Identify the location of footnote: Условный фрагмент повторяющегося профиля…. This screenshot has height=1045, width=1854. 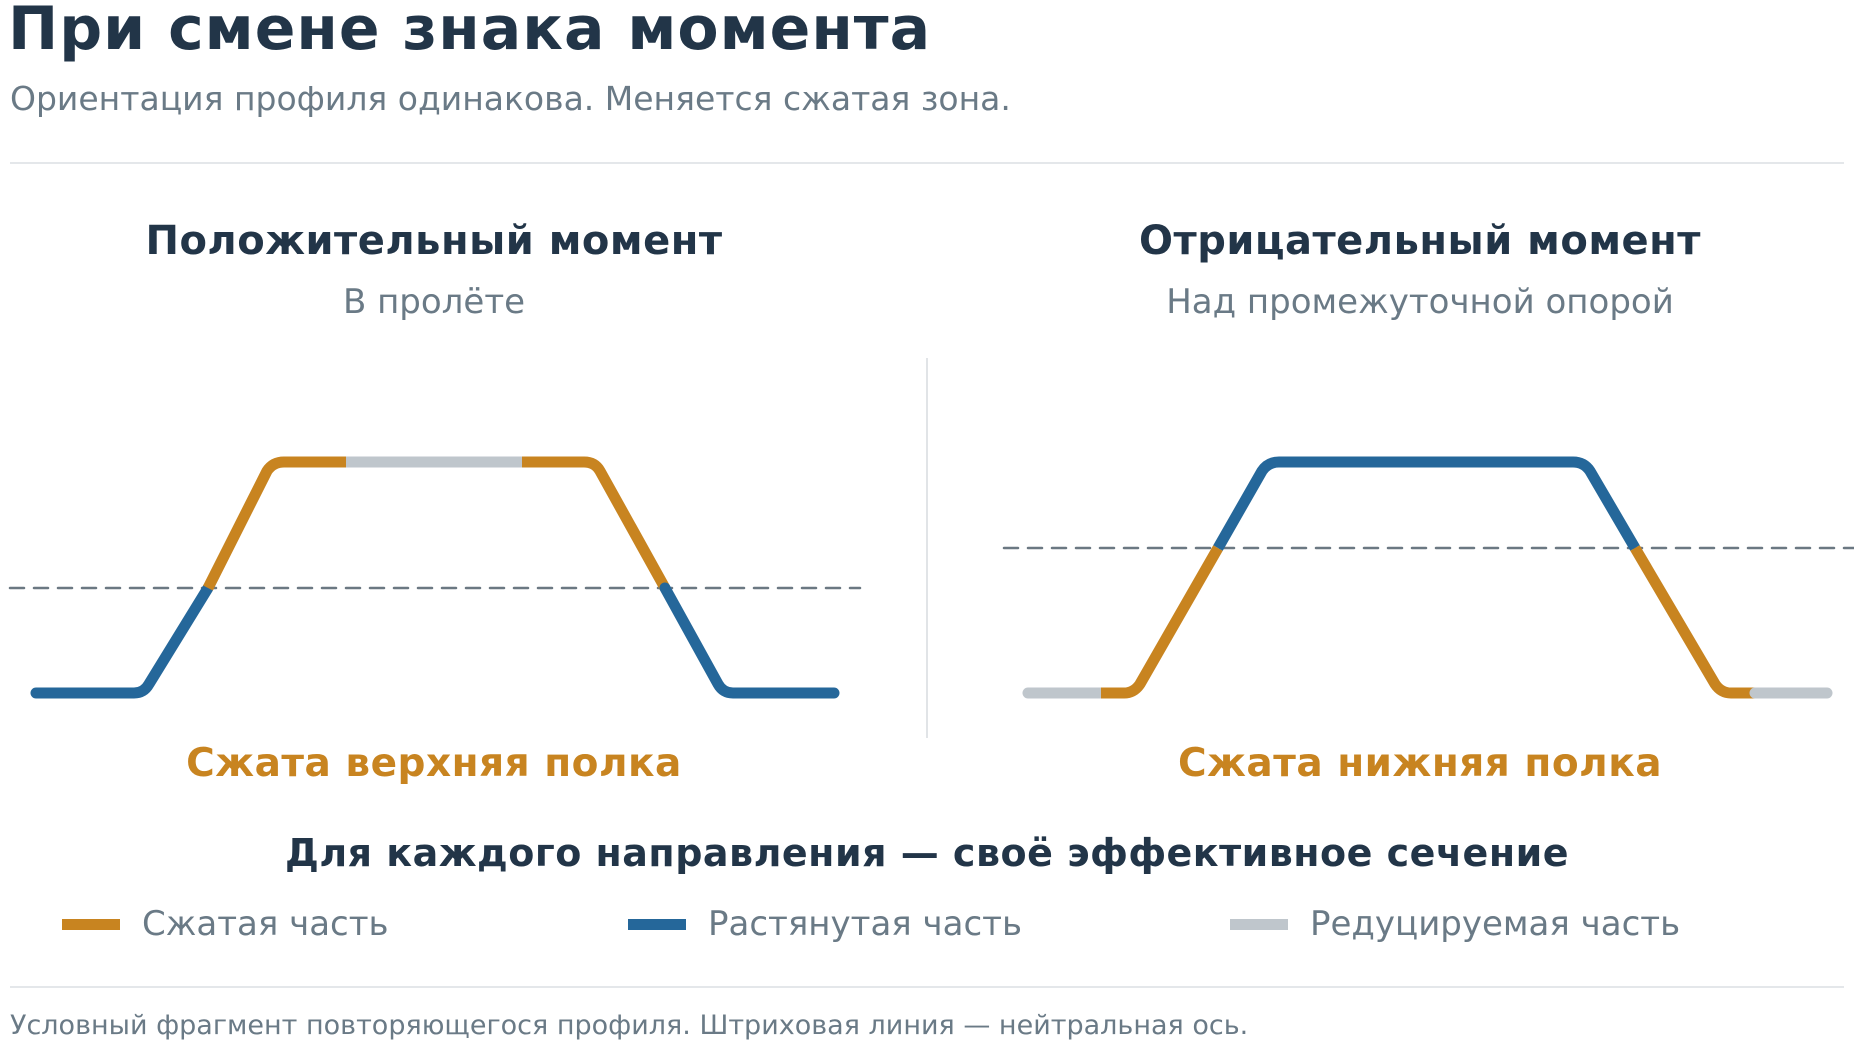
(629, 1025).